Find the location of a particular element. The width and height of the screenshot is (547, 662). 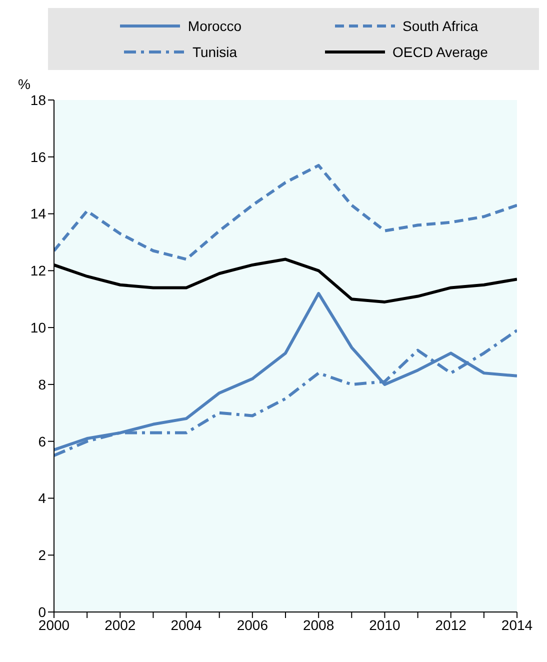

x-tick-label: 2008 is located at coordinates (318, 624).